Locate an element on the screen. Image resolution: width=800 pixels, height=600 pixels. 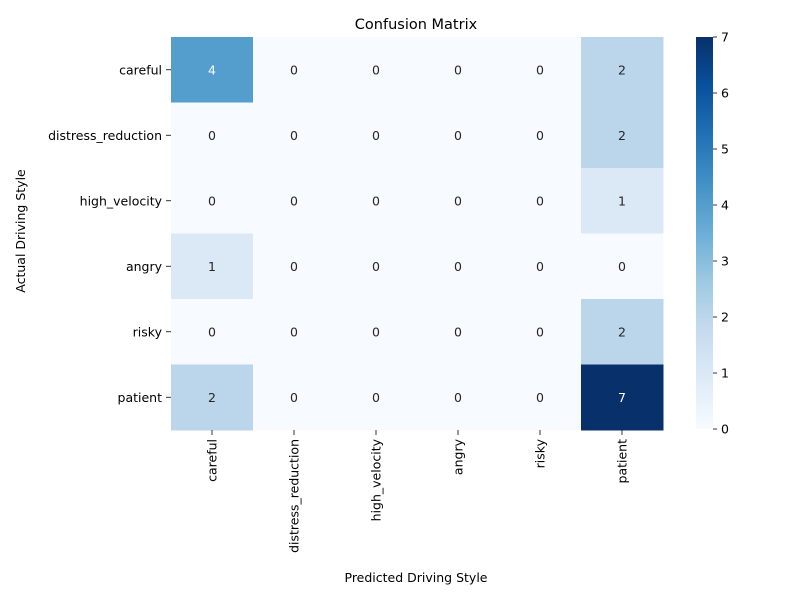
colorbar is located at coordinates (704, 233).